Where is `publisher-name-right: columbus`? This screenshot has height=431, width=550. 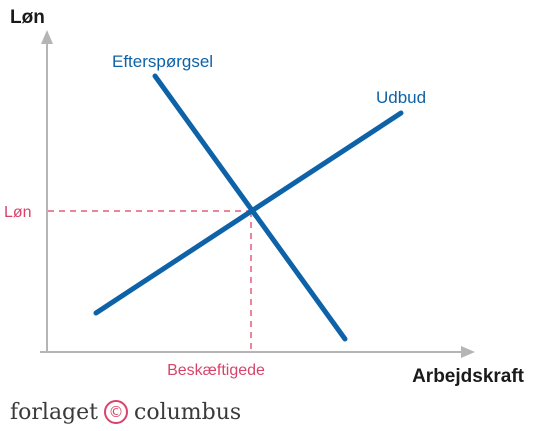
publisher-name-right: columbus is located at coordinates (188, 412).